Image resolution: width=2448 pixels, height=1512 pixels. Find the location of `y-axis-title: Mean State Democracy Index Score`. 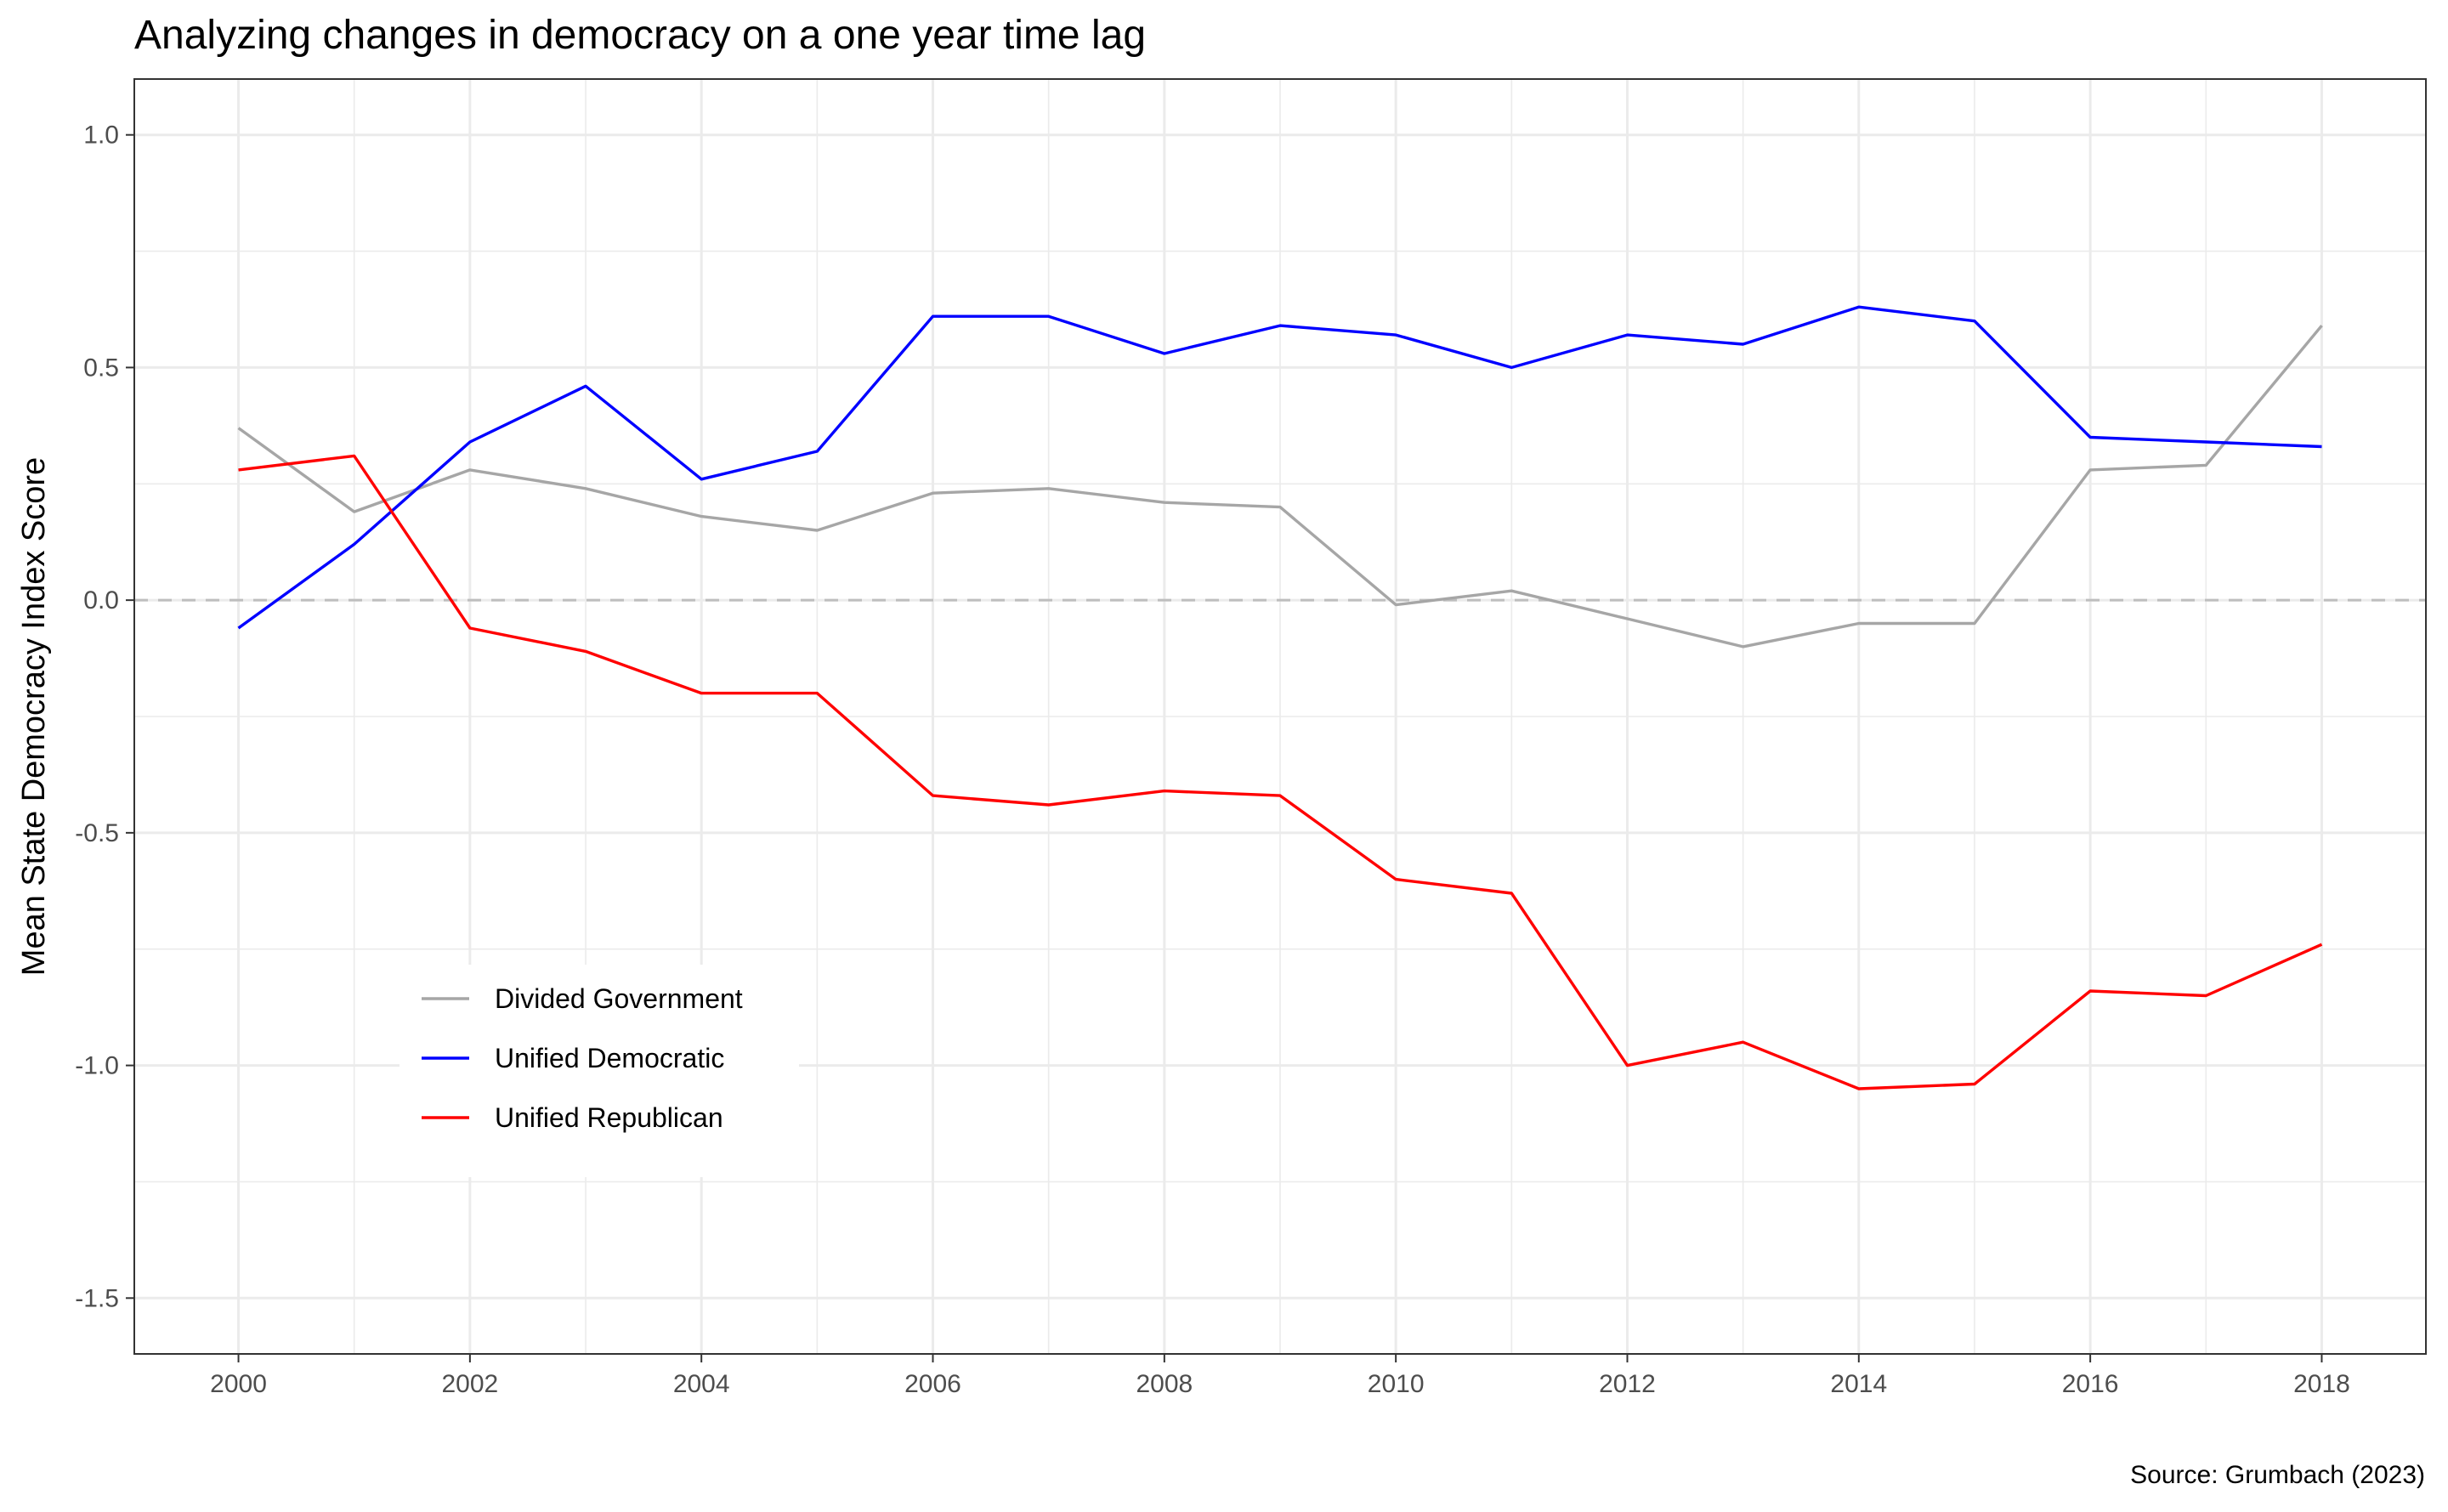

y-axis-title: Mean State Democracy Index Score is located at coordinates (34, 716).